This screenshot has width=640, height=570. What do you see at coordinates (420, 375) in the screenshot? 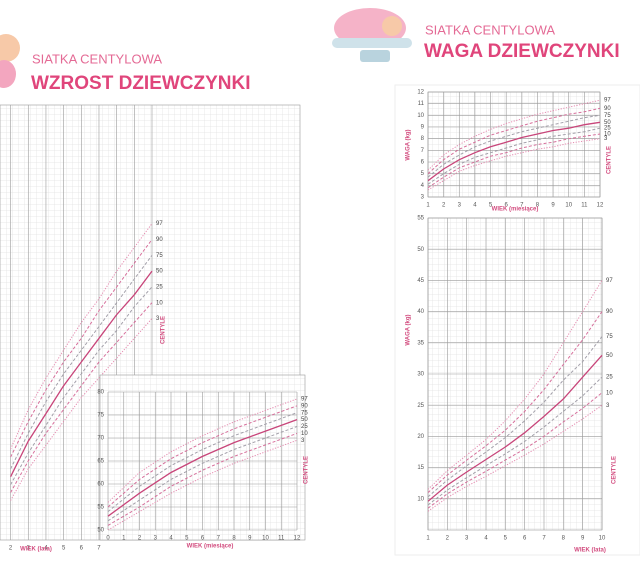
I see `y-tick-label: 30` at bounding box center [420, 375].